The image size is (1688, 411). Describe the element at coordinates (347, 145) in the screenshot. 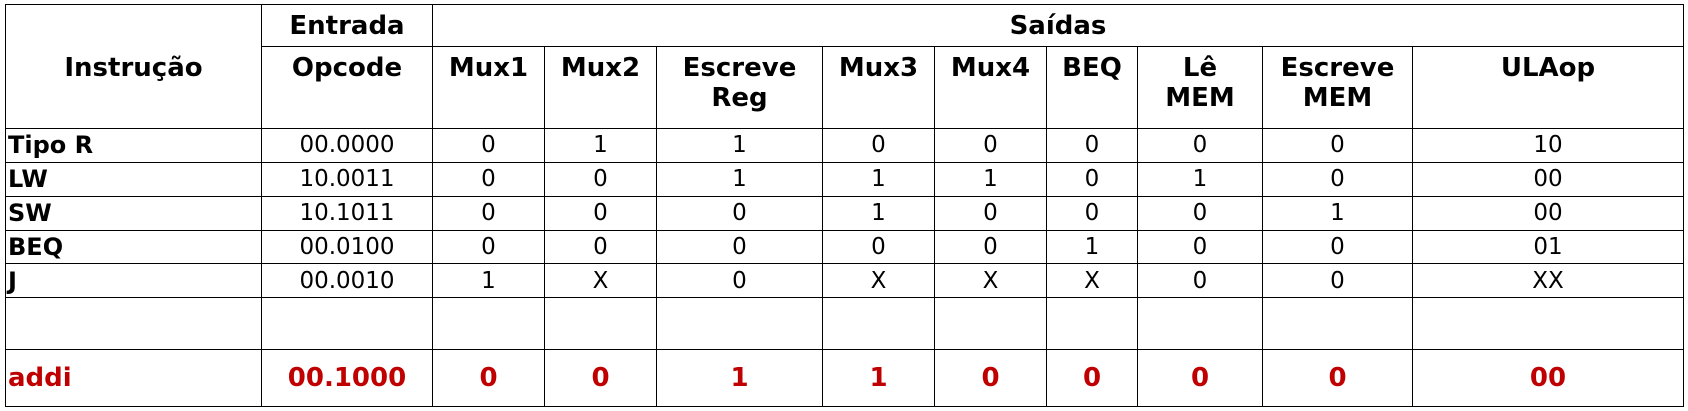

I see `cell-opcode: 00.0000` at that location.